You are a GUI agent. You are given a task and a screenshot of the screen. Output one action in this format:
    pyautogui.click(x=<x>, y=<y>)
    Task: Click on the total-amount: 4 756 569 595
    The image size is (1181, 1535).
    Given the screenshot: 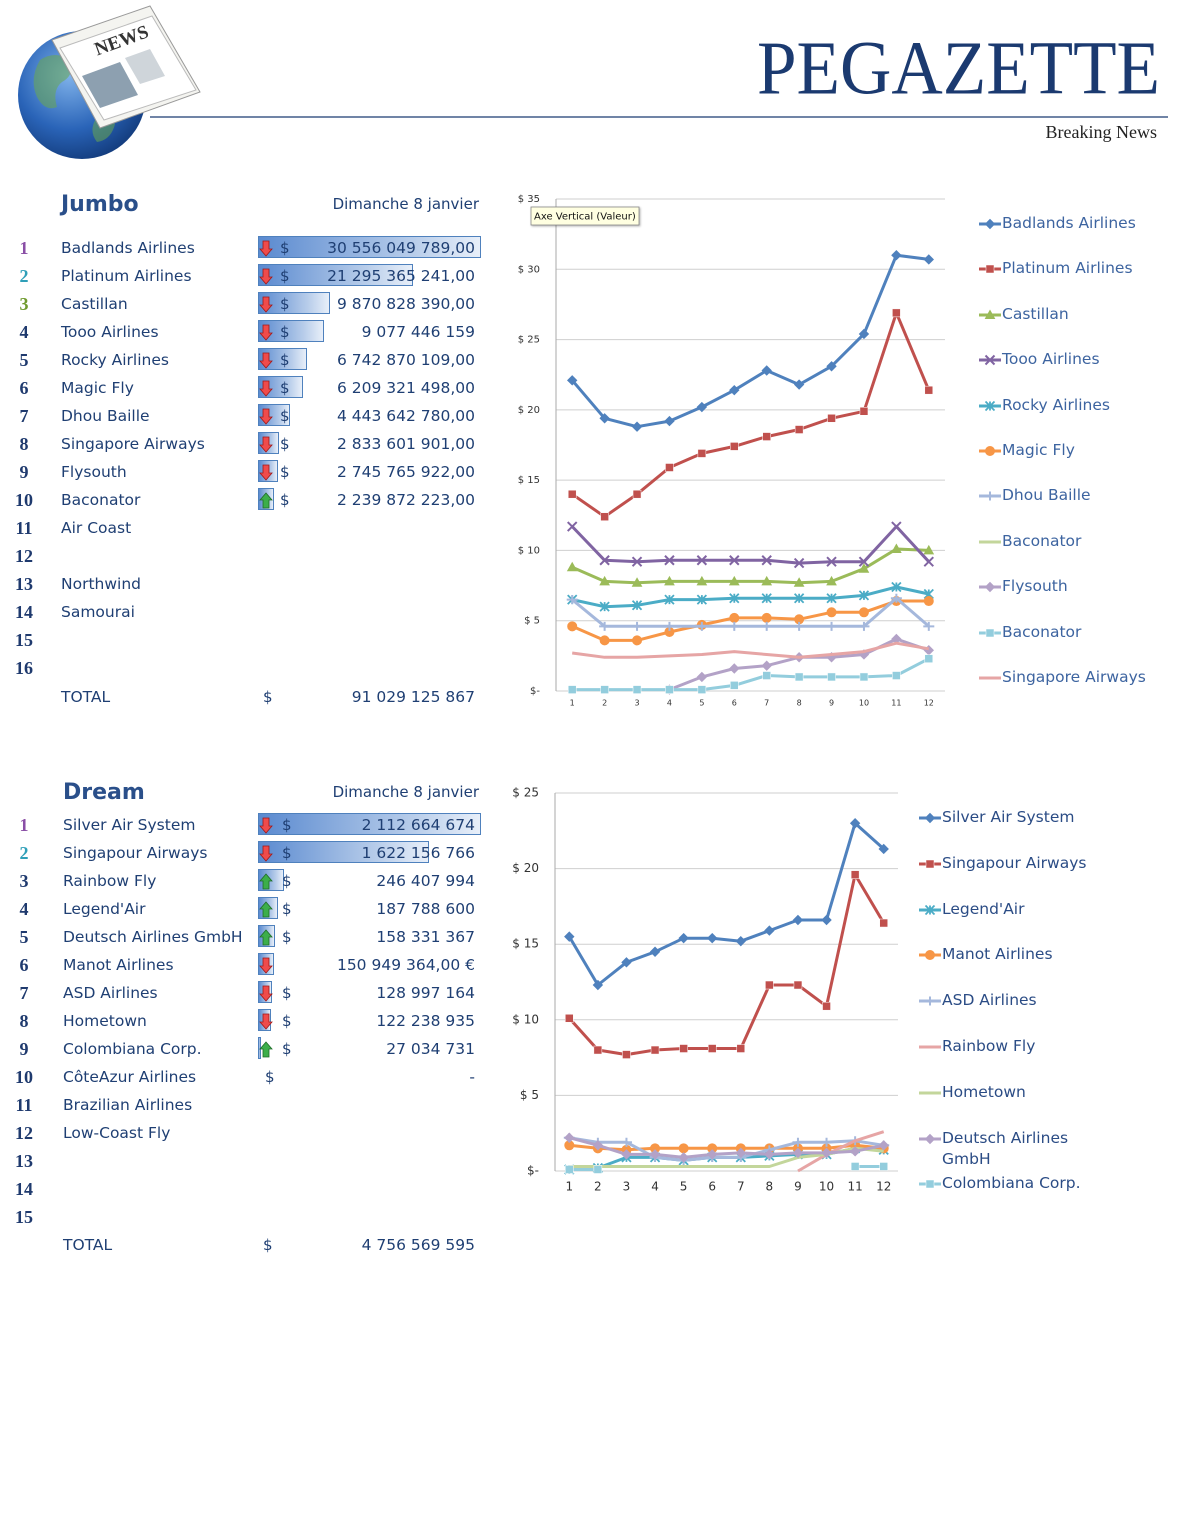 What is the action you would take?
    pyautogui.click(x=418, y=1245)
    